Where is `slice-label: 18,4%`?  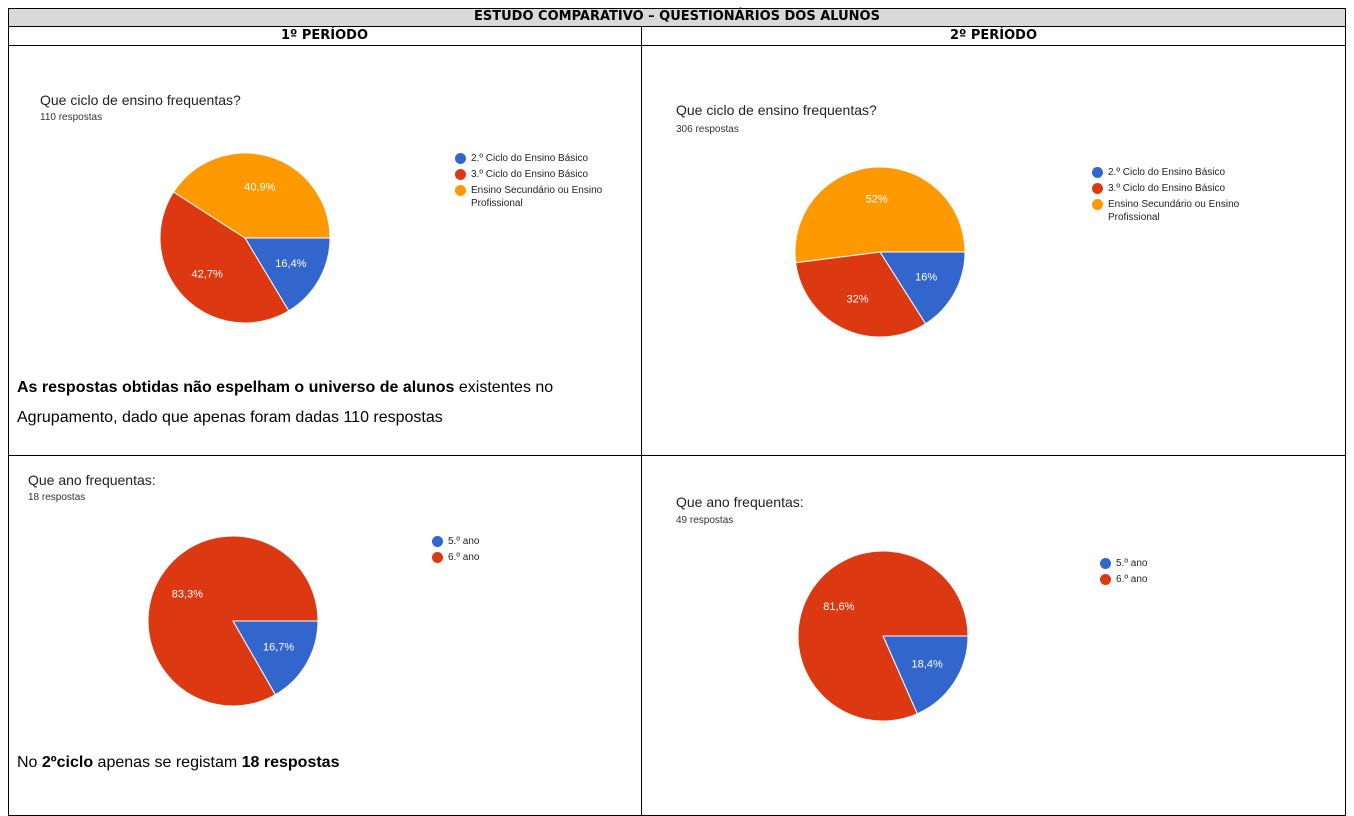 slice-label: 18,4% is located at coordinates (927, 665).